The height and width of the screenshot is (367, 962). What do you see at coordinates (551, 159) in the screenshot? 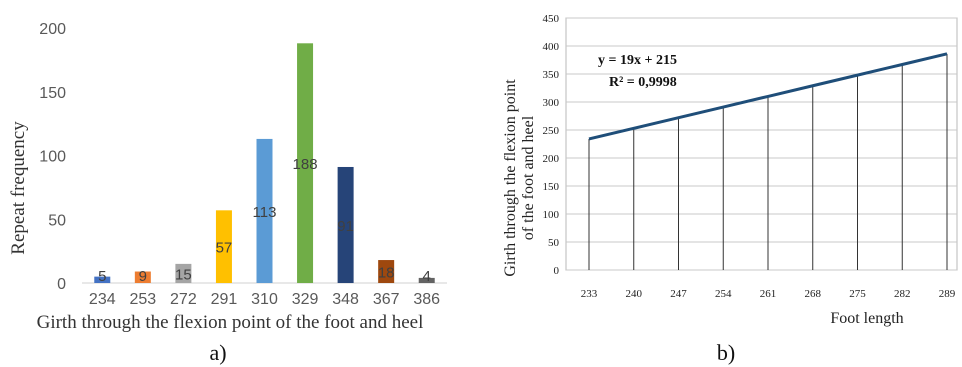
I see `line-chart-y-tick-label: 200` at bounding box center [551, 159].